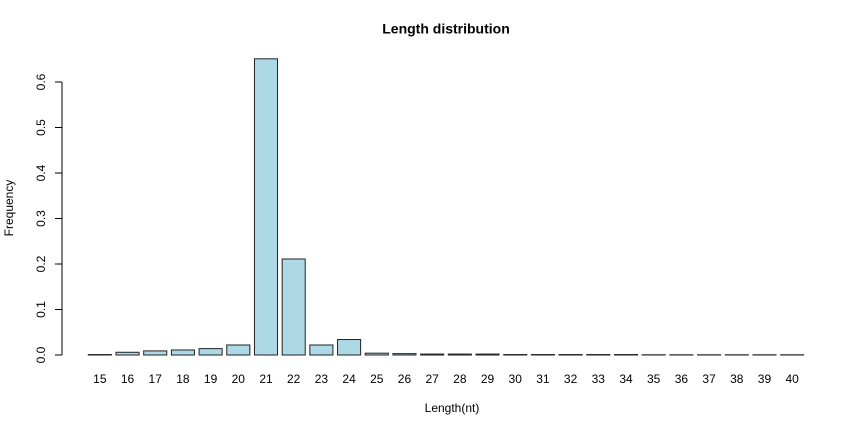  I want to click on x-tick-label: 25, so click(377, 379).